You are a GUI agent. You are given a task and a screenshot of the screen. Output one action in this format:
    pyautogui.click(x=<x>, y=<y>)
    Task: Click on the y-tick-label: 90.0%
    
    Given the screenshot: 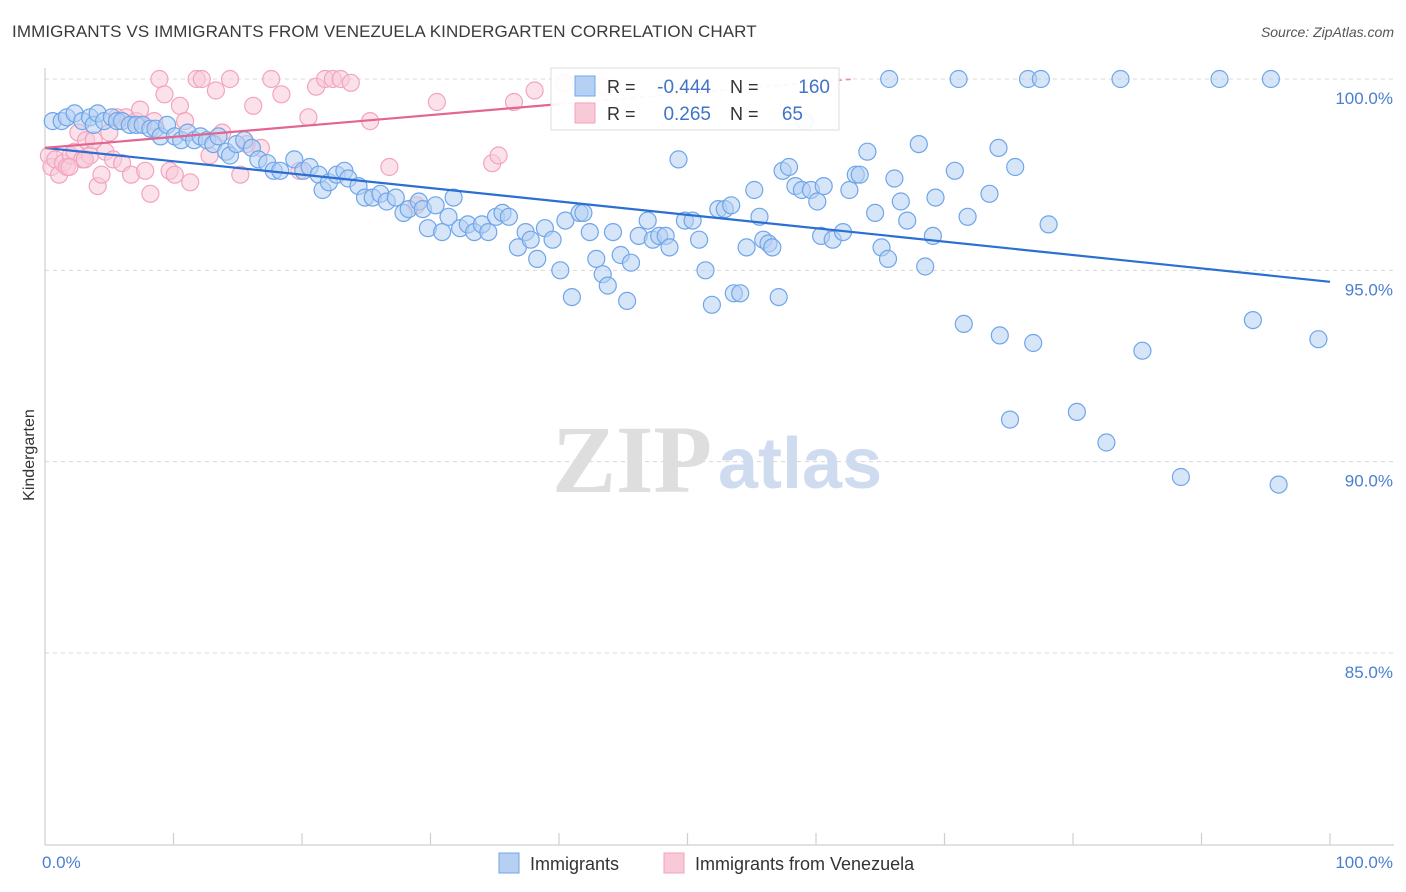 What is the action you would take?
    pyautogui.click(x=1369, y=481)
    